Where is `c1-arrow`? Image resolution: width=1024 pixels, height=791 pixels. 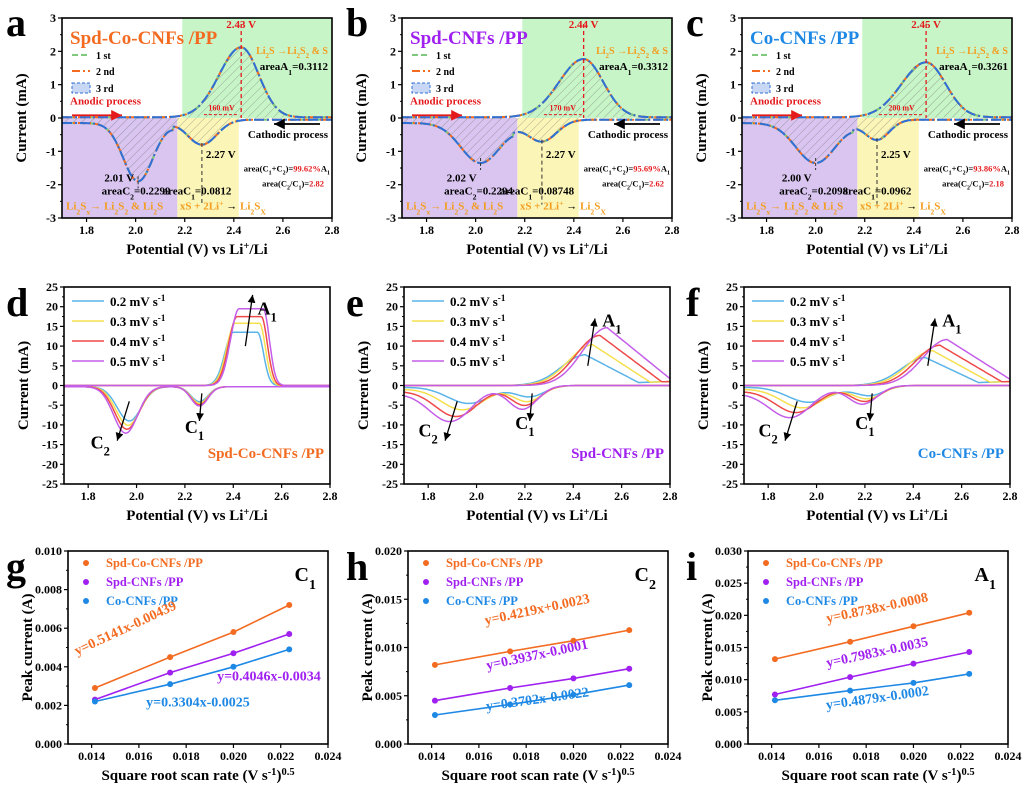 c1-arrow is located at coordinates (530, 407).